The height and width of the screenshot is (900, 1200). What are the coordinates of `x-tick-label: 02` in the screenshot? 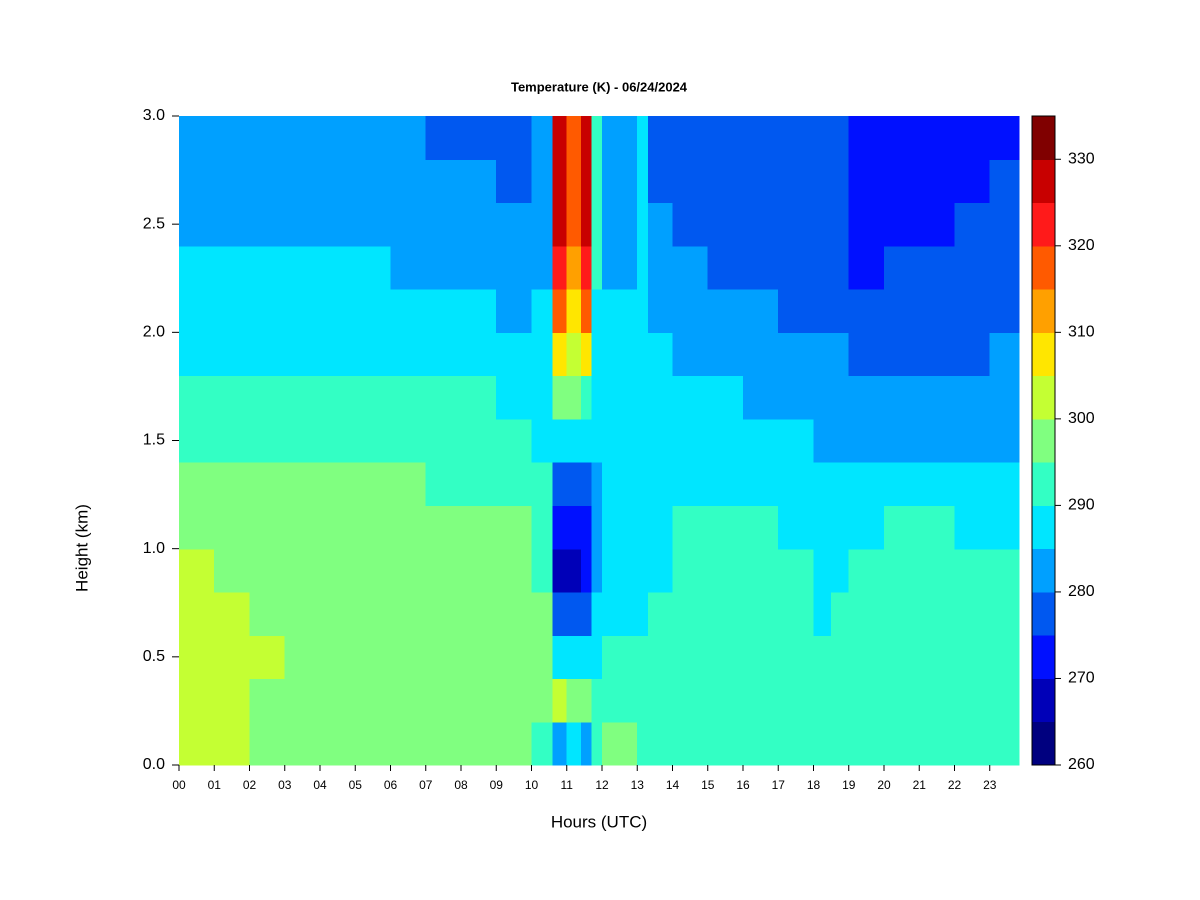 It's located at (250, 785).